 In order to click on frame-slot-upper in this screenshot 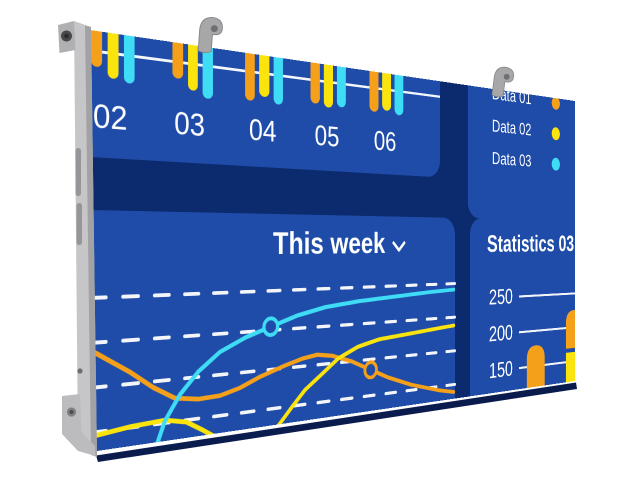, I will do `click(78, 172)`.